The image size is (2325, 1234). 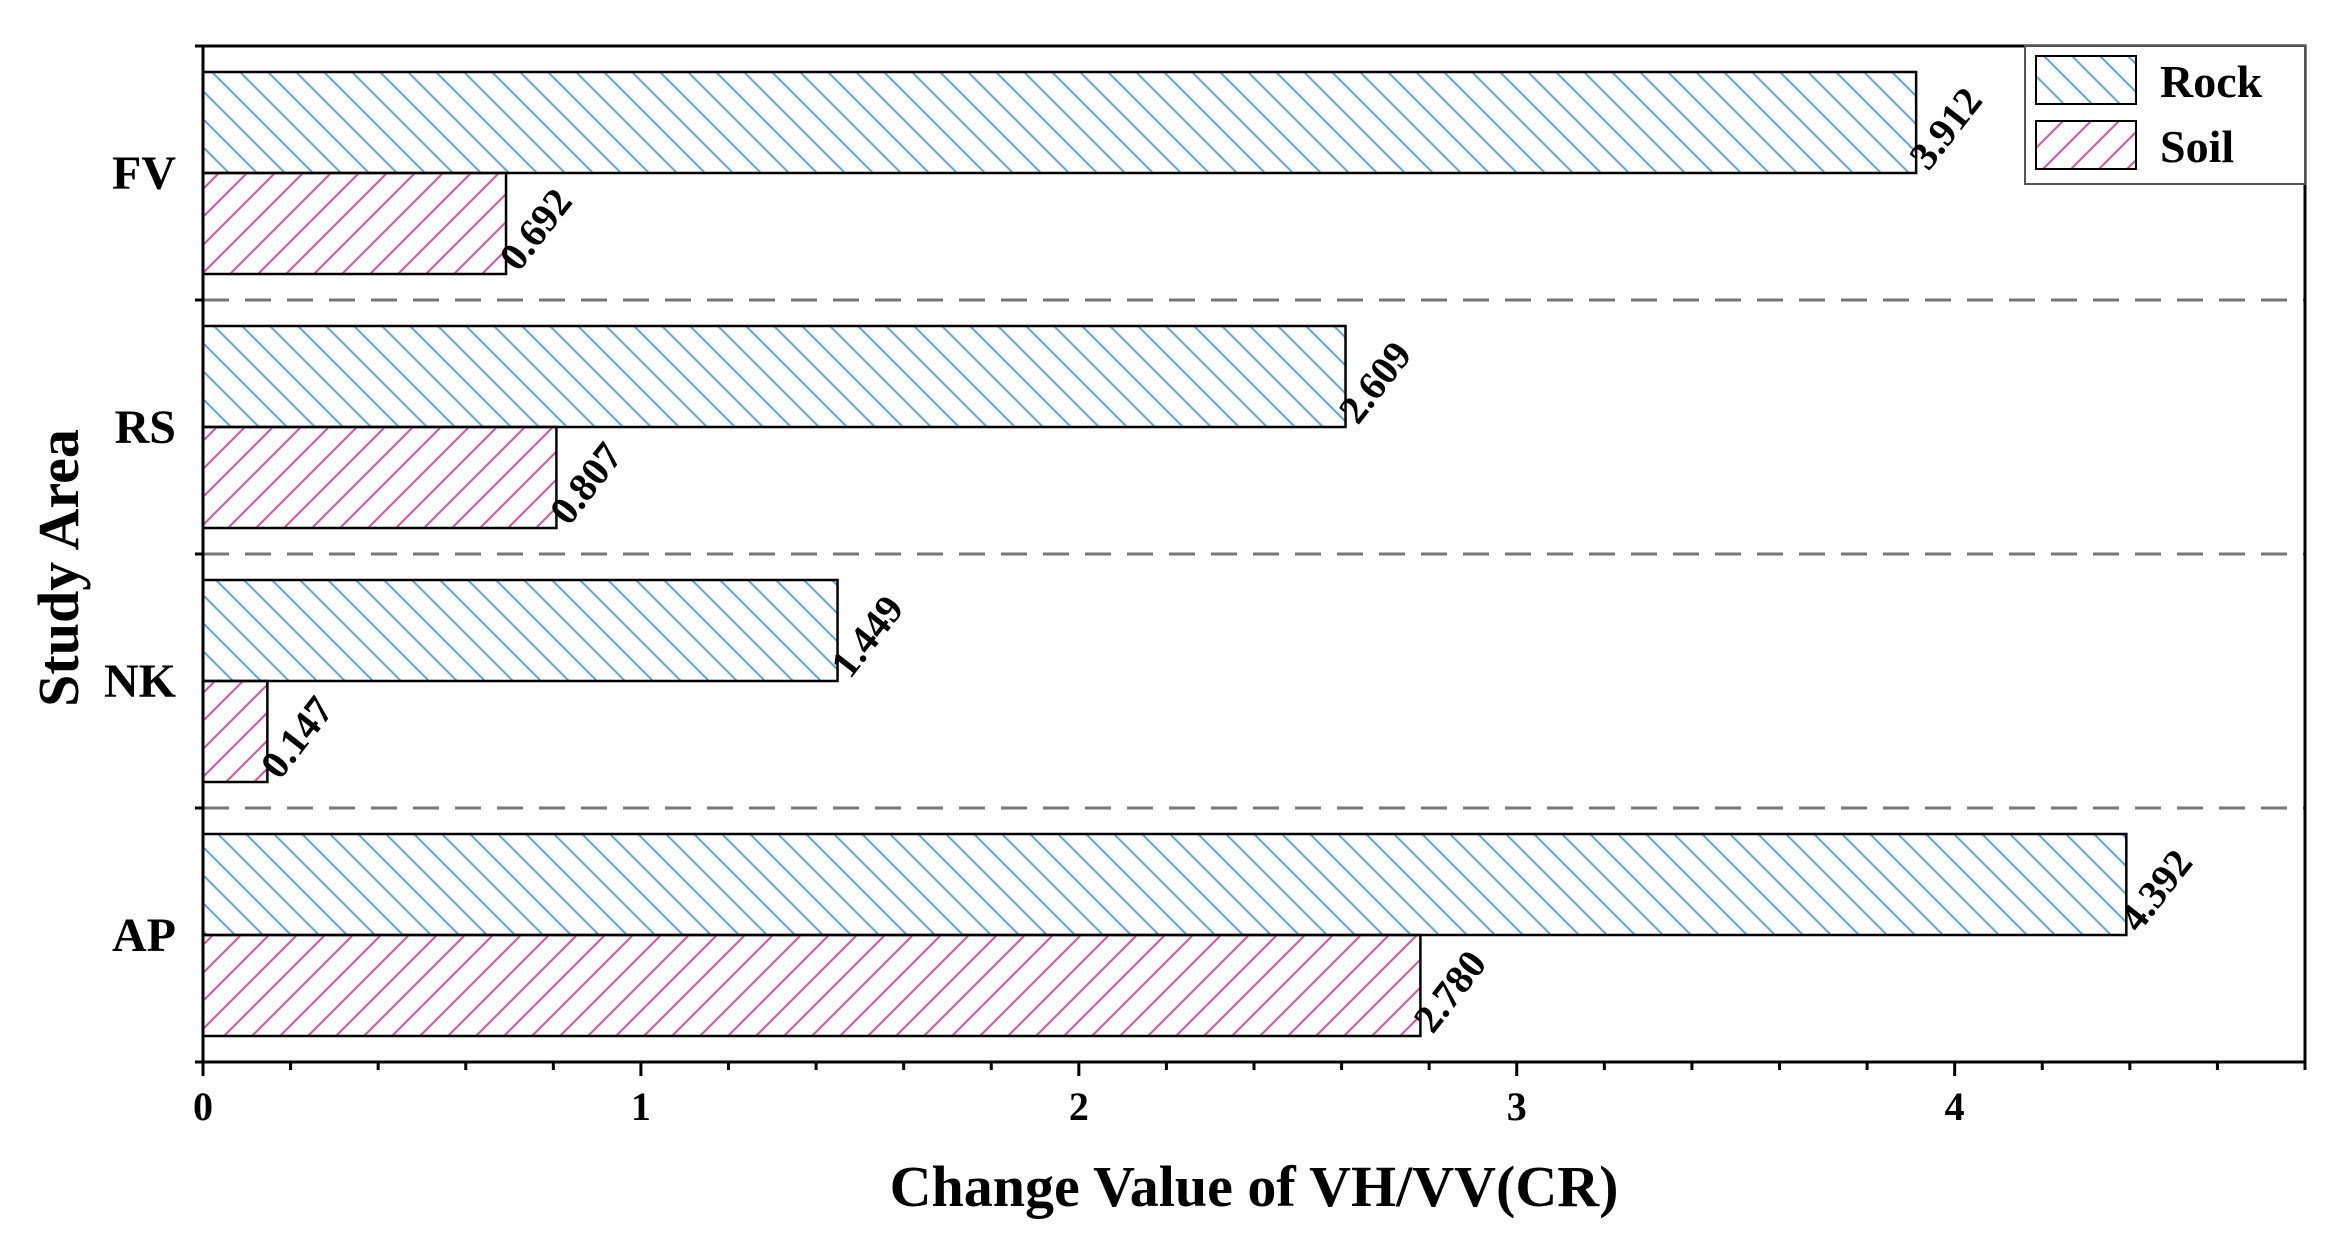 I want to click on legend-swatch-soil, so click(x=2086, y=145).